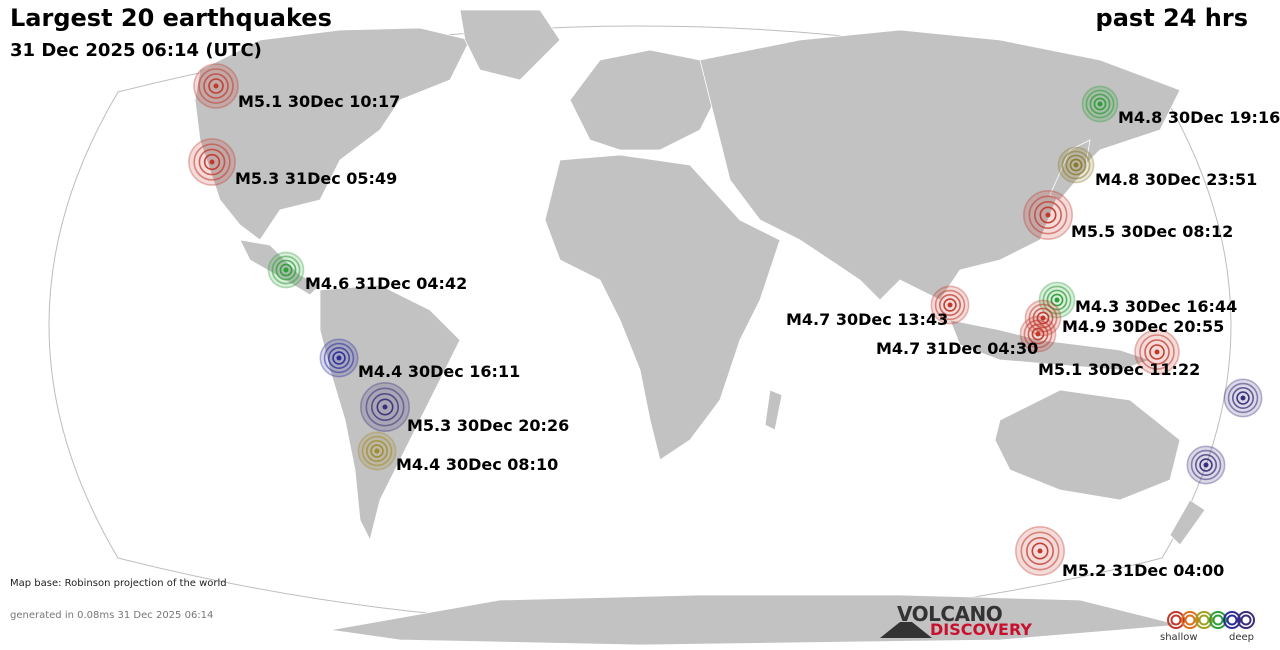 The width and height of the screenshot is (1280, 650). I want to click on brand-discovery: DISCOVERY, so click(981, 629).